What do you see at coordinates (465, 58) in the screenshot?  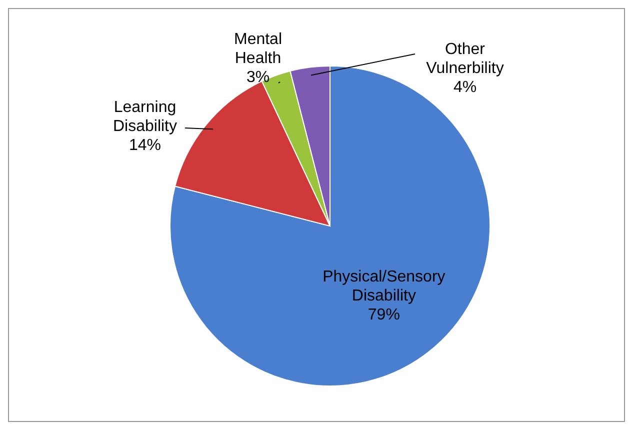 I see `slice-label: Other Vulnerbility` at bounding box center [465, 58].